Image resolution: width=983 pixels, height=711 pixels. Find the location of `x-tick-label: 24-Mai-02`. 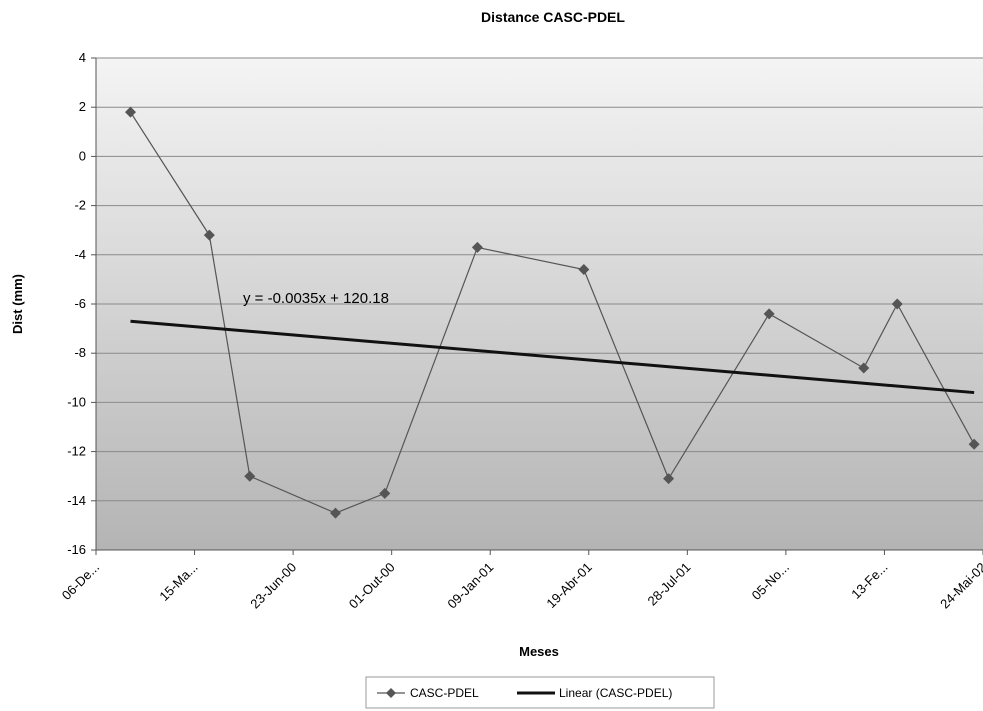

x-tick-label: 24-Mai-02 is located at coordinates (960, 586).